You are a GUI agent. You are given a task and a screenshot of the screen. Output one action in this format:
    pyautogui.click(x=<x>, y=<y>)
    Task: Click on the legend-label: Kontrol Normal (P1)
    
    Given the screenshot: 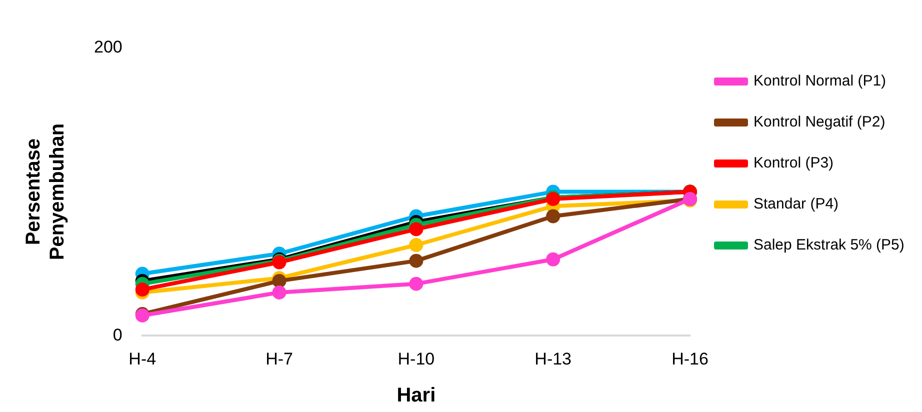 What is the action you would take?
    pyautogui.click(x=820, y=81)
    